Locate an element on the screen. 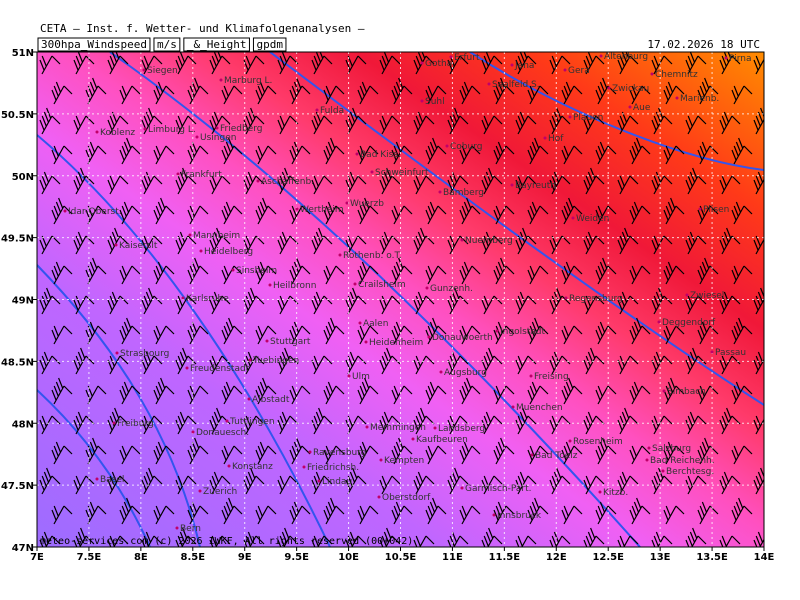 The image size is (800, 600). city-label: Tuttlingen is located at coordinates (252, 422).